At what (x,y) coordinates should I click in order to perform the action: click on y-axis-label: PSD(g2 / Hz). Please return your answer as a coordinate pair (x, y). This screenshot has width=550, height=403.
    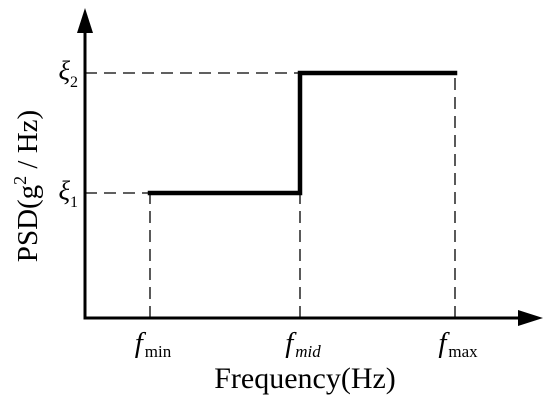
    Looking at the image, I should click on (27, 186).